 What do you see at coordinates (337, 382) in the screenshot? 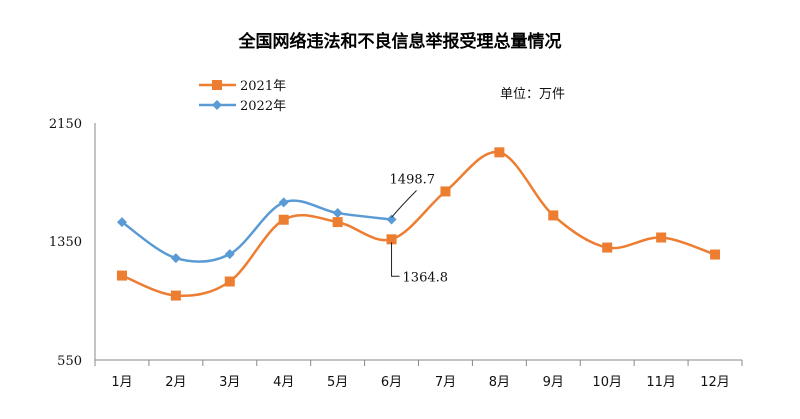
I see `x-tick-label: 5月` at bounding box center [337, 382].